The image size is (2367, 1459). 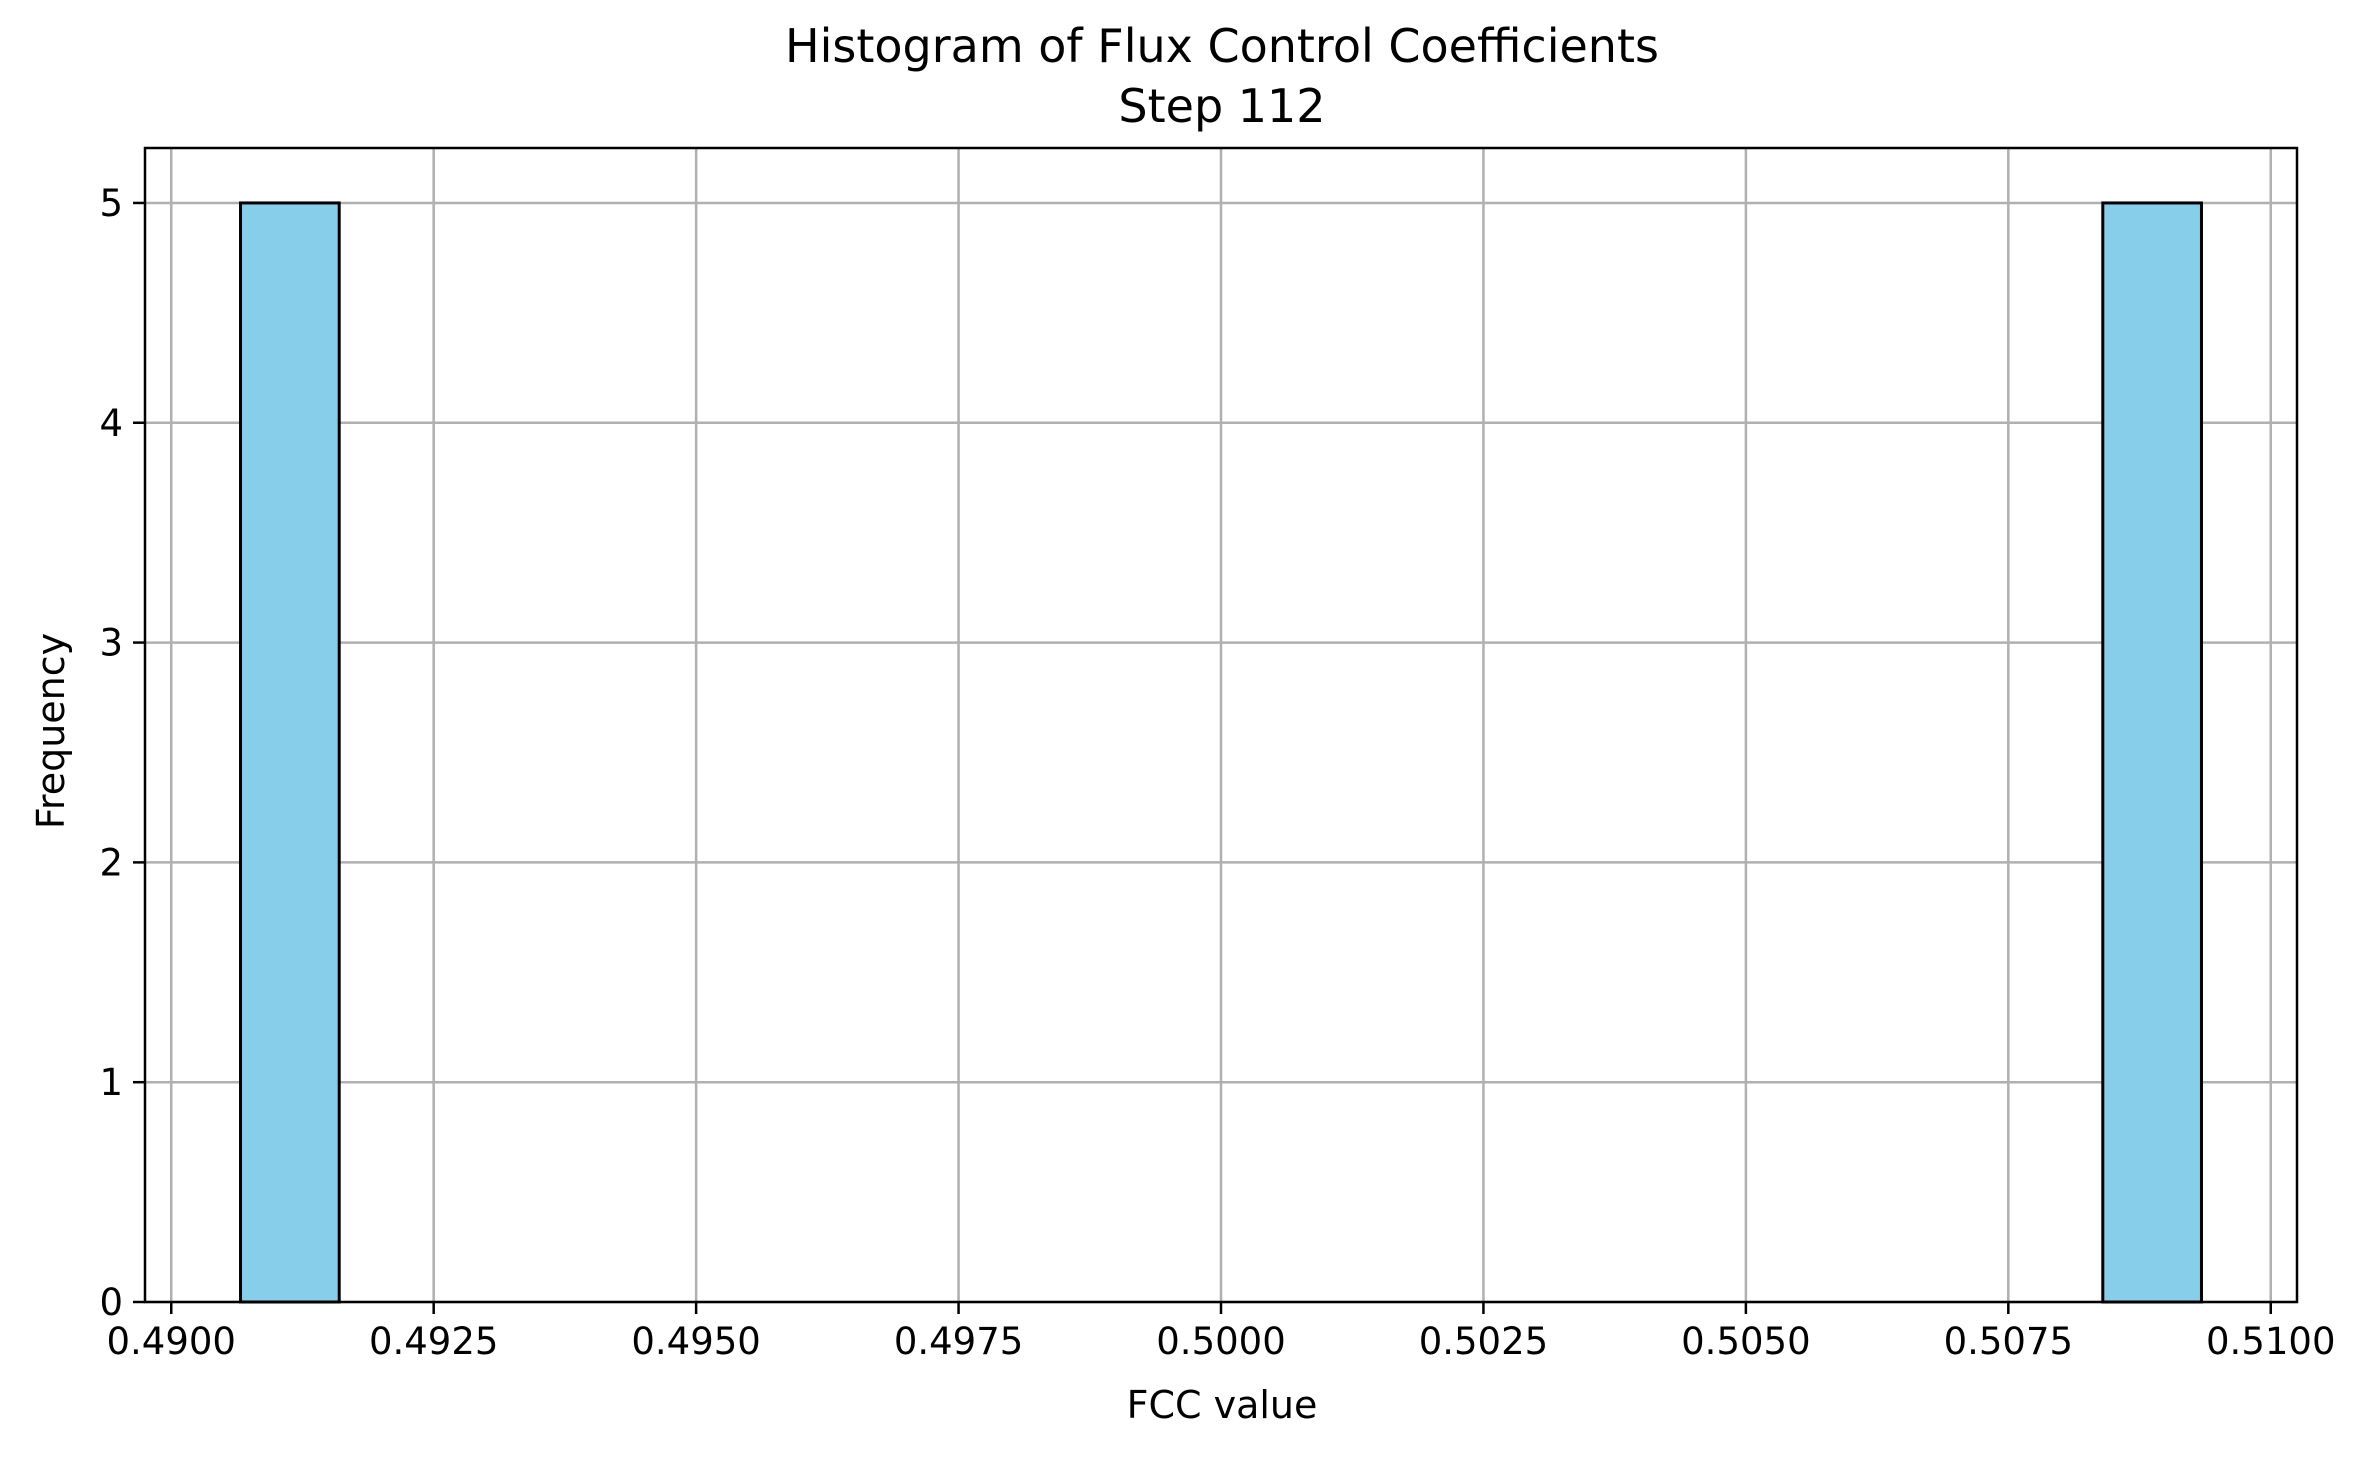 I want to click on x-tick-label: 0.5100, so click(x=2270, y=1341).